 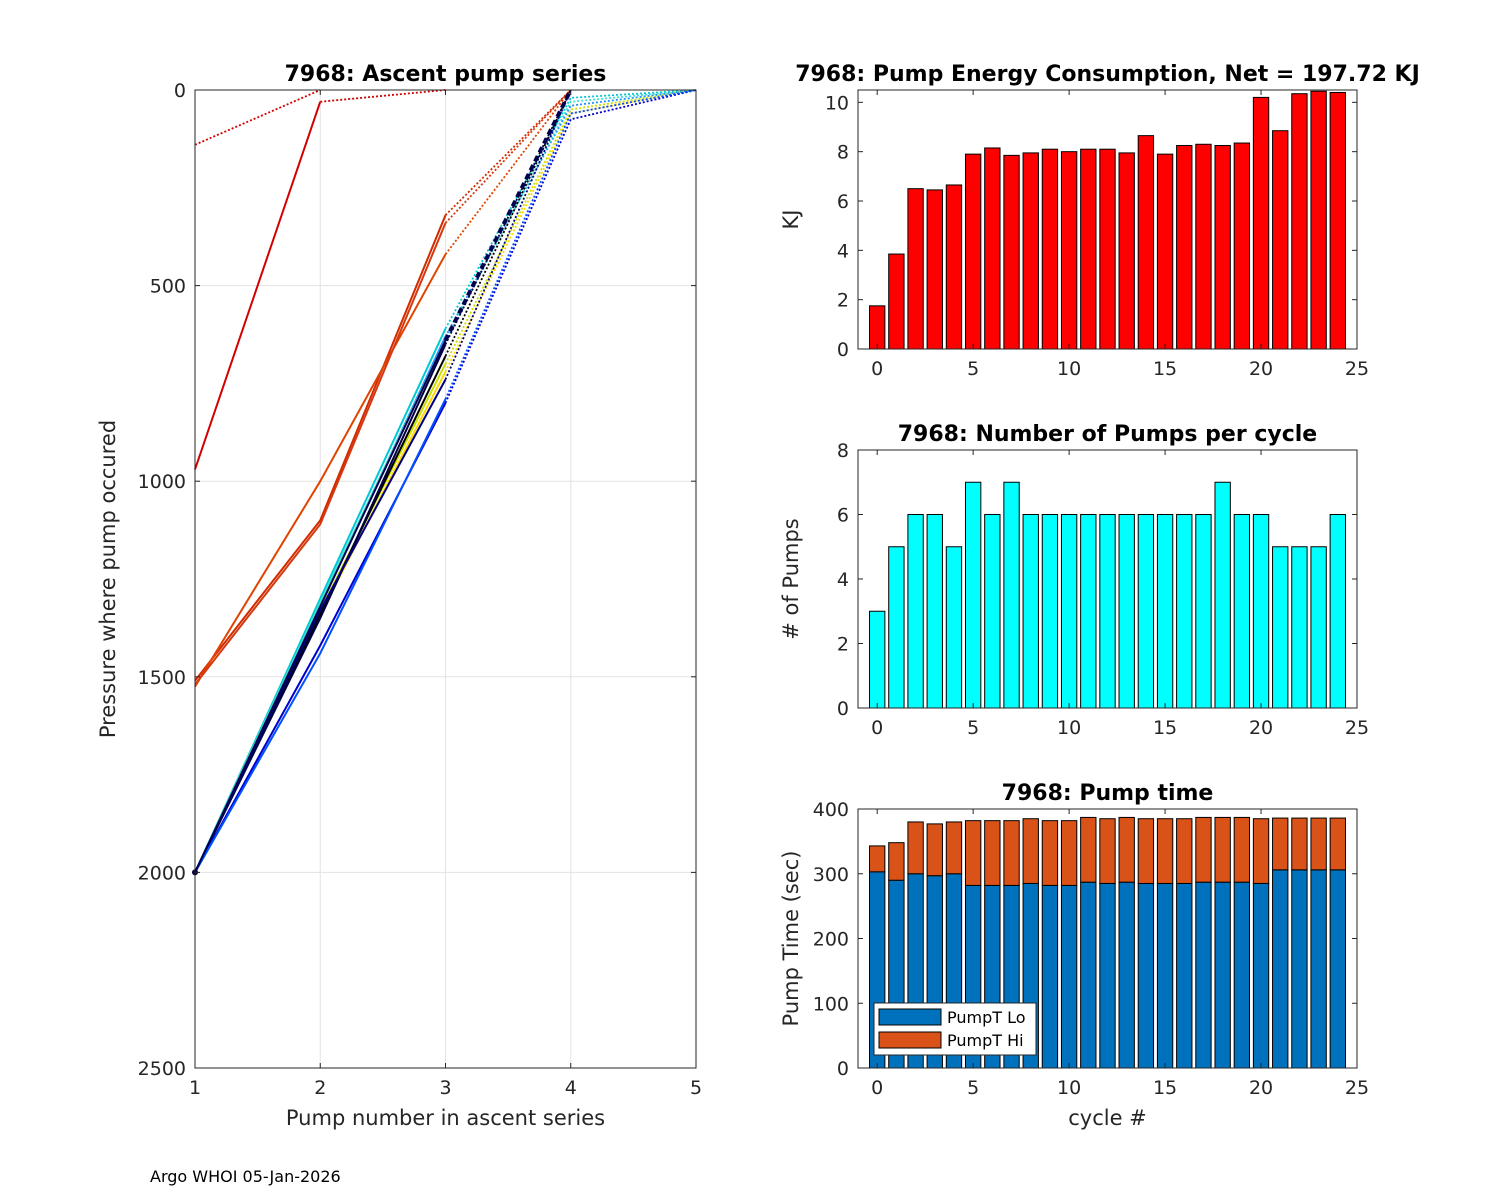 I want to click on y-tick-label: 6, so click(x=843, y=516).